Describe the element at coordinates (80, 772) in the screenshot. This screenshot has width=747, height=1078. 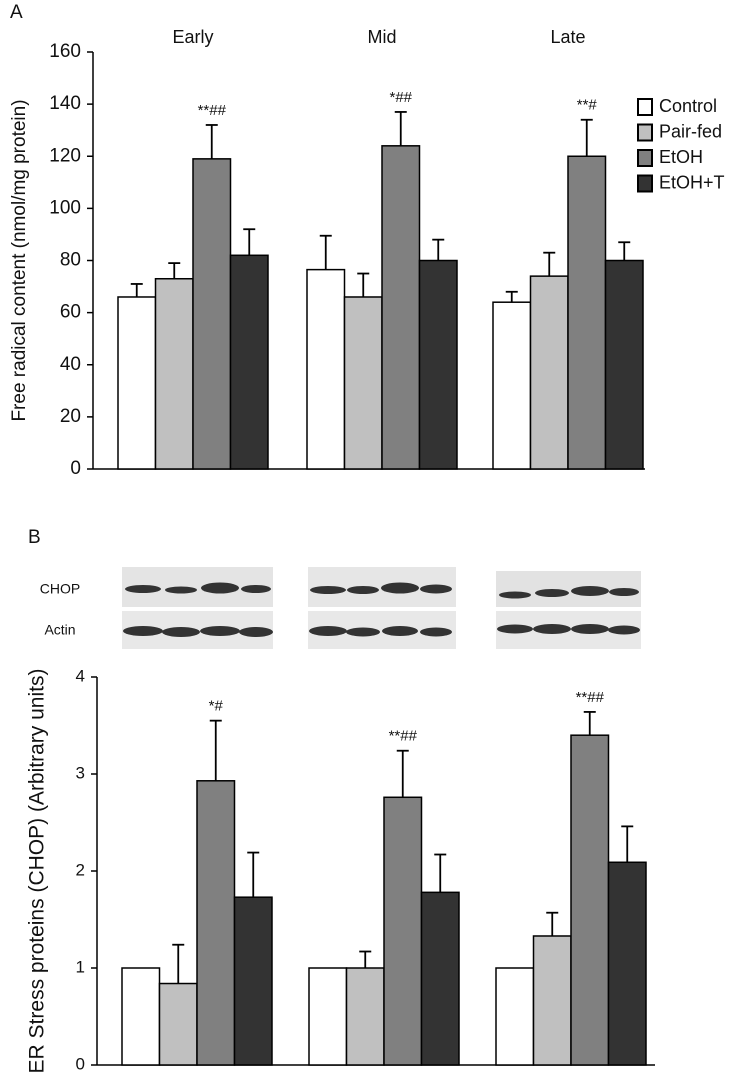
I see `y-tick-label: 3` at that location.